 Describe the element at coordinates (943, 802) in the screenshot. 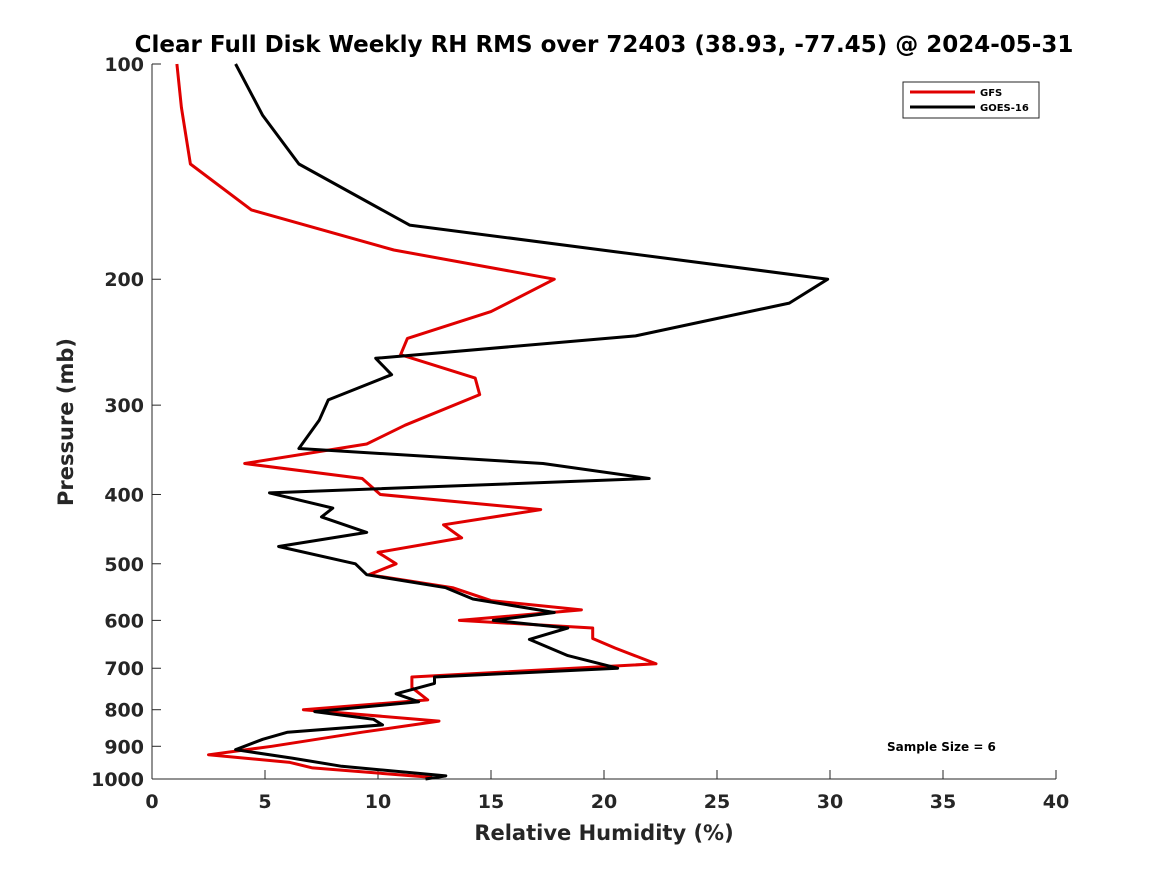

I see `x-tick-label: 35` at that location.